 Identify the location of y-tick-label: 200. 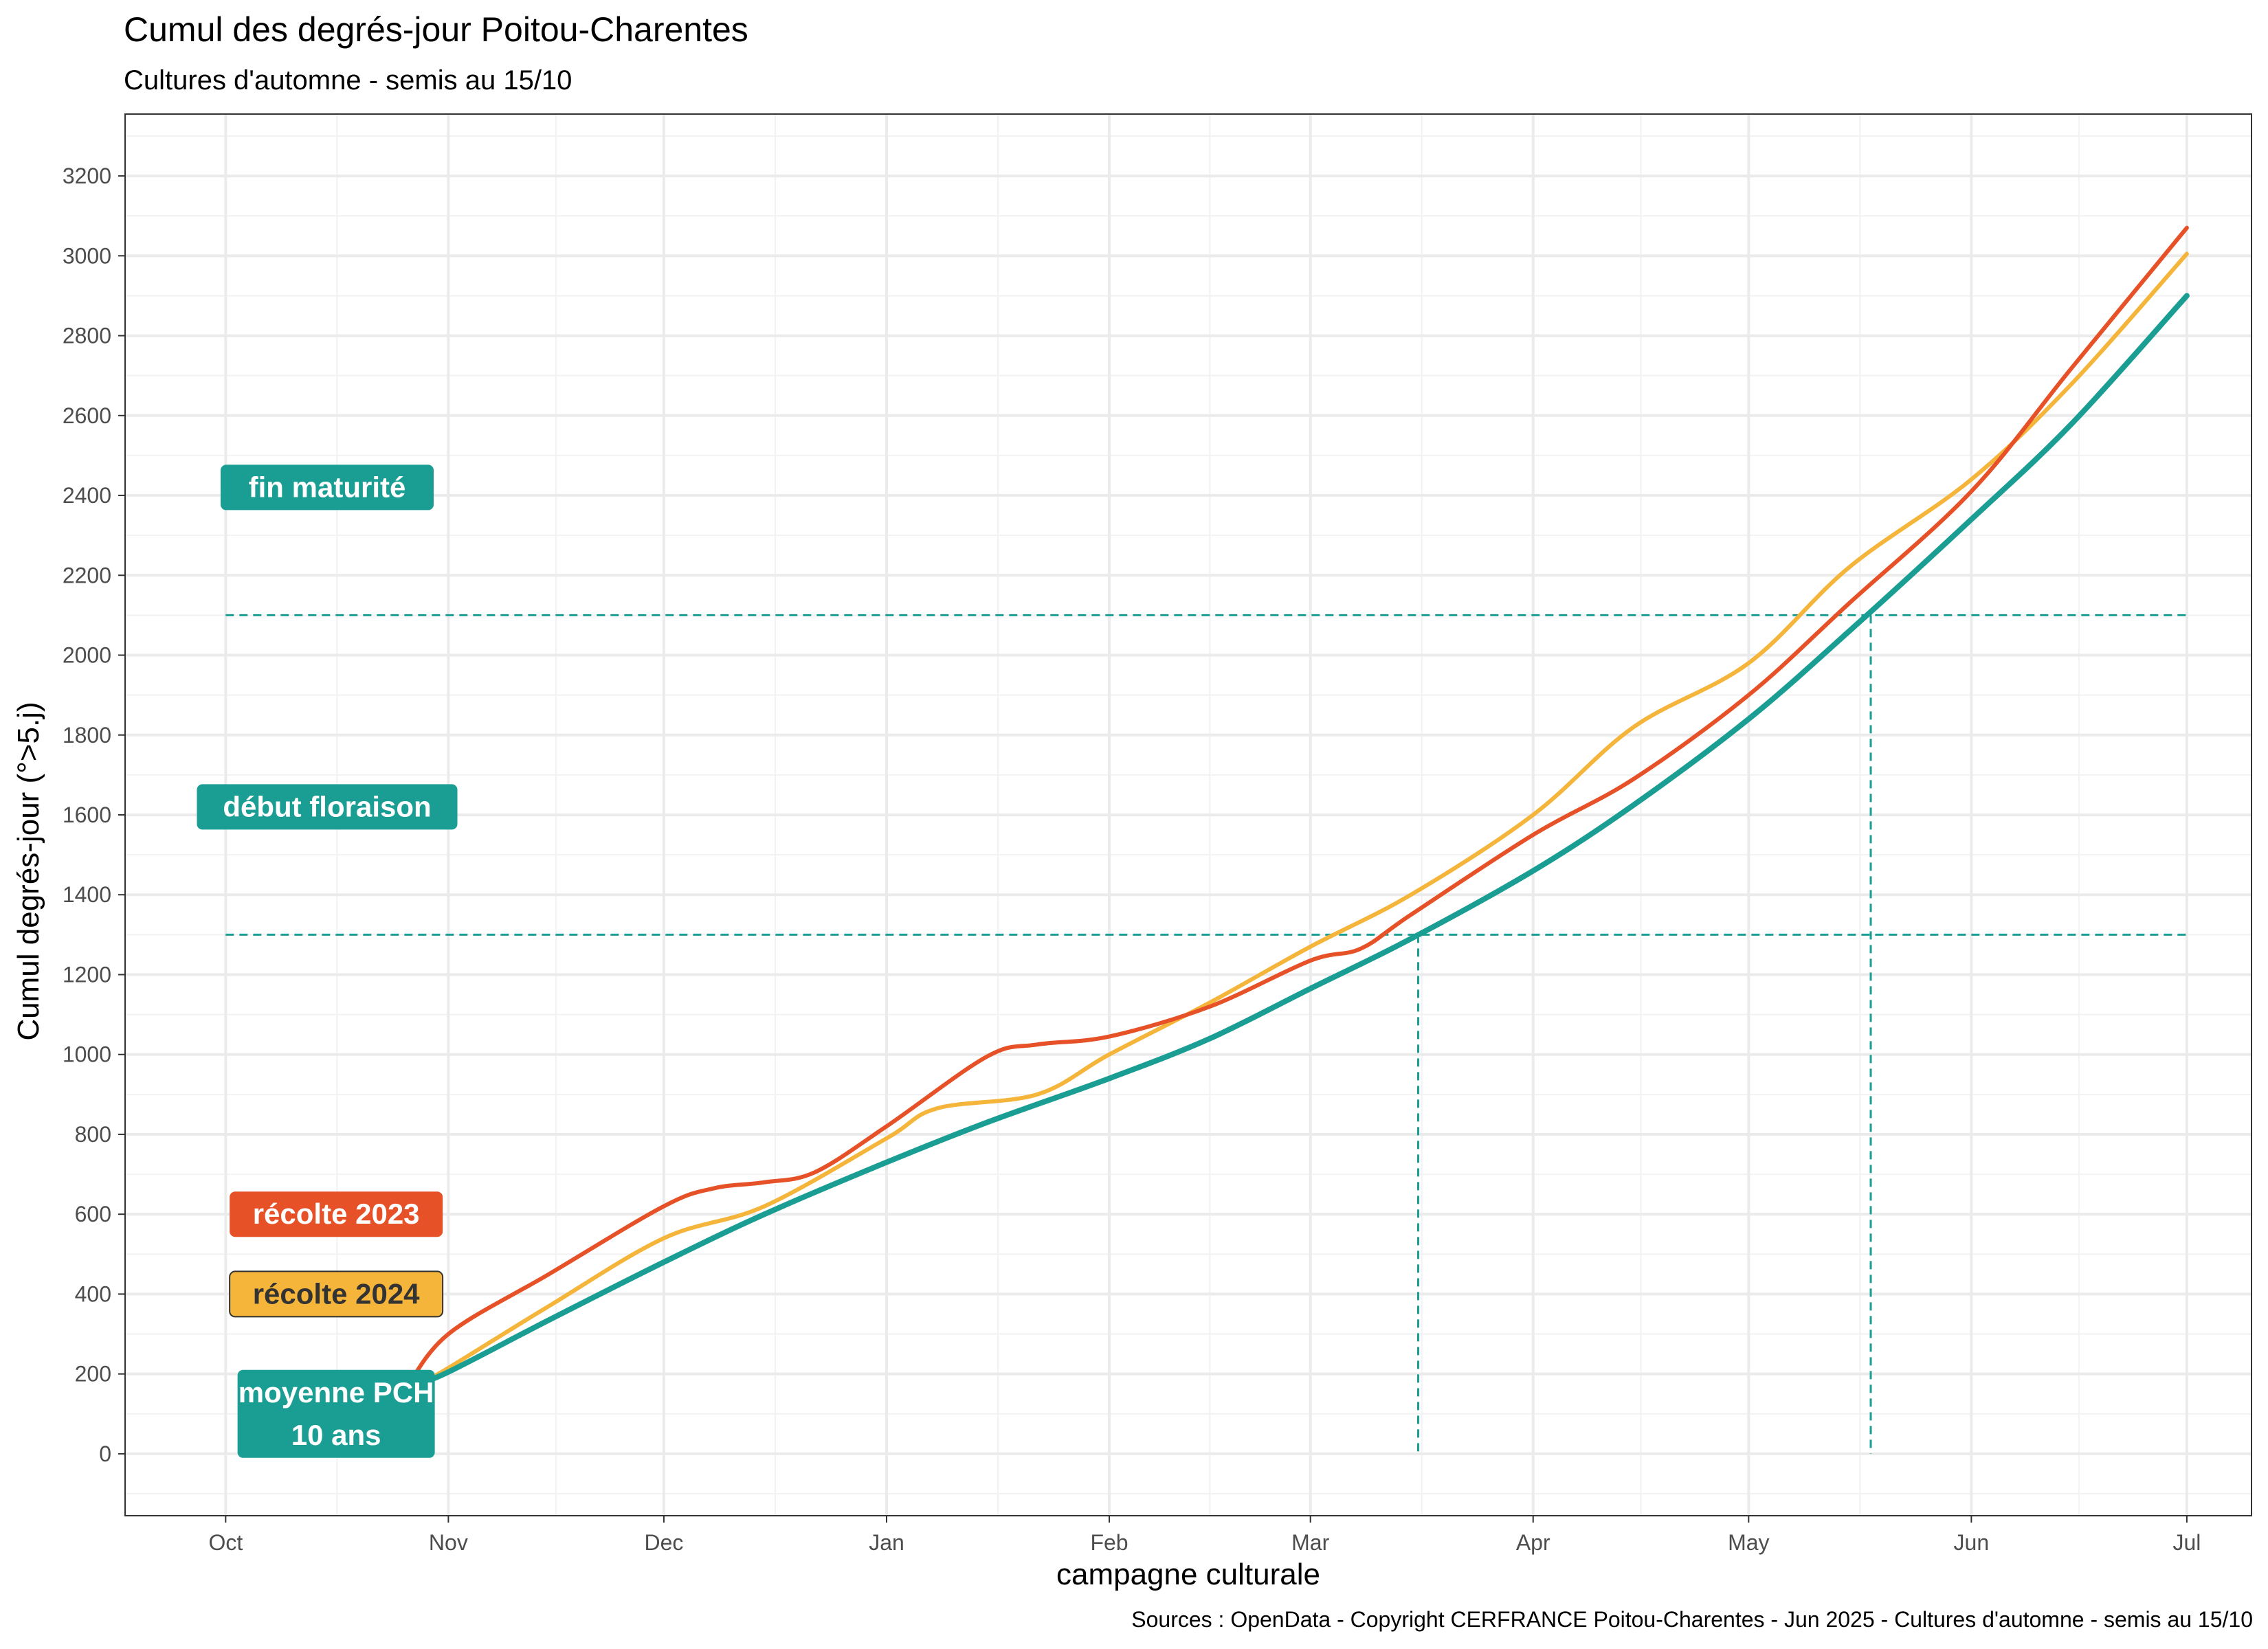
(93, 1374).